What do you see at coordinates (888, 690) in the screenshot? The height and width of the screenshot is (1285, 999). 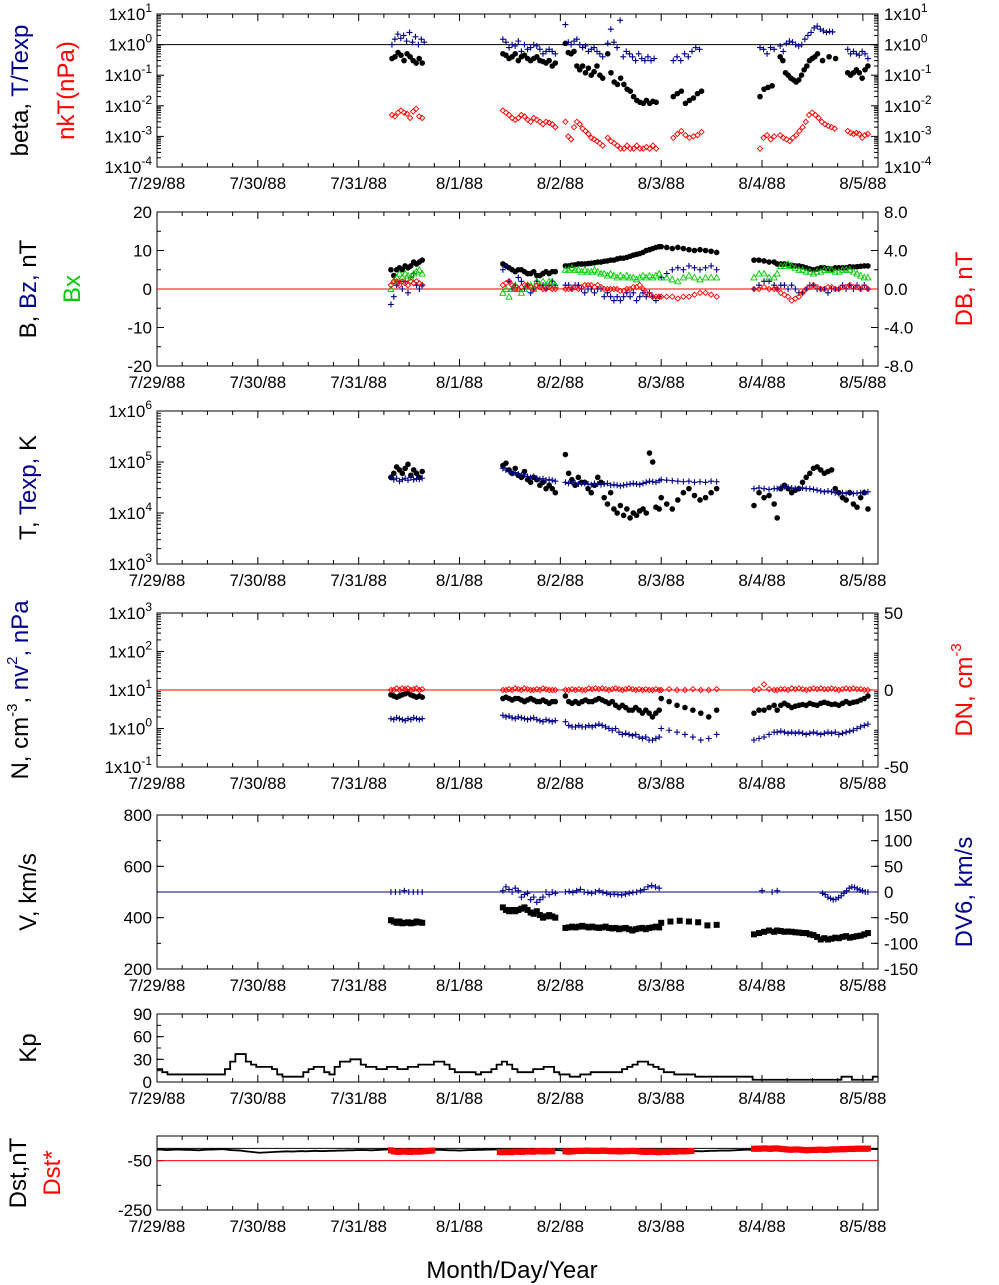 I see `right-tick-label: 0` at bounding box center [888, 690].